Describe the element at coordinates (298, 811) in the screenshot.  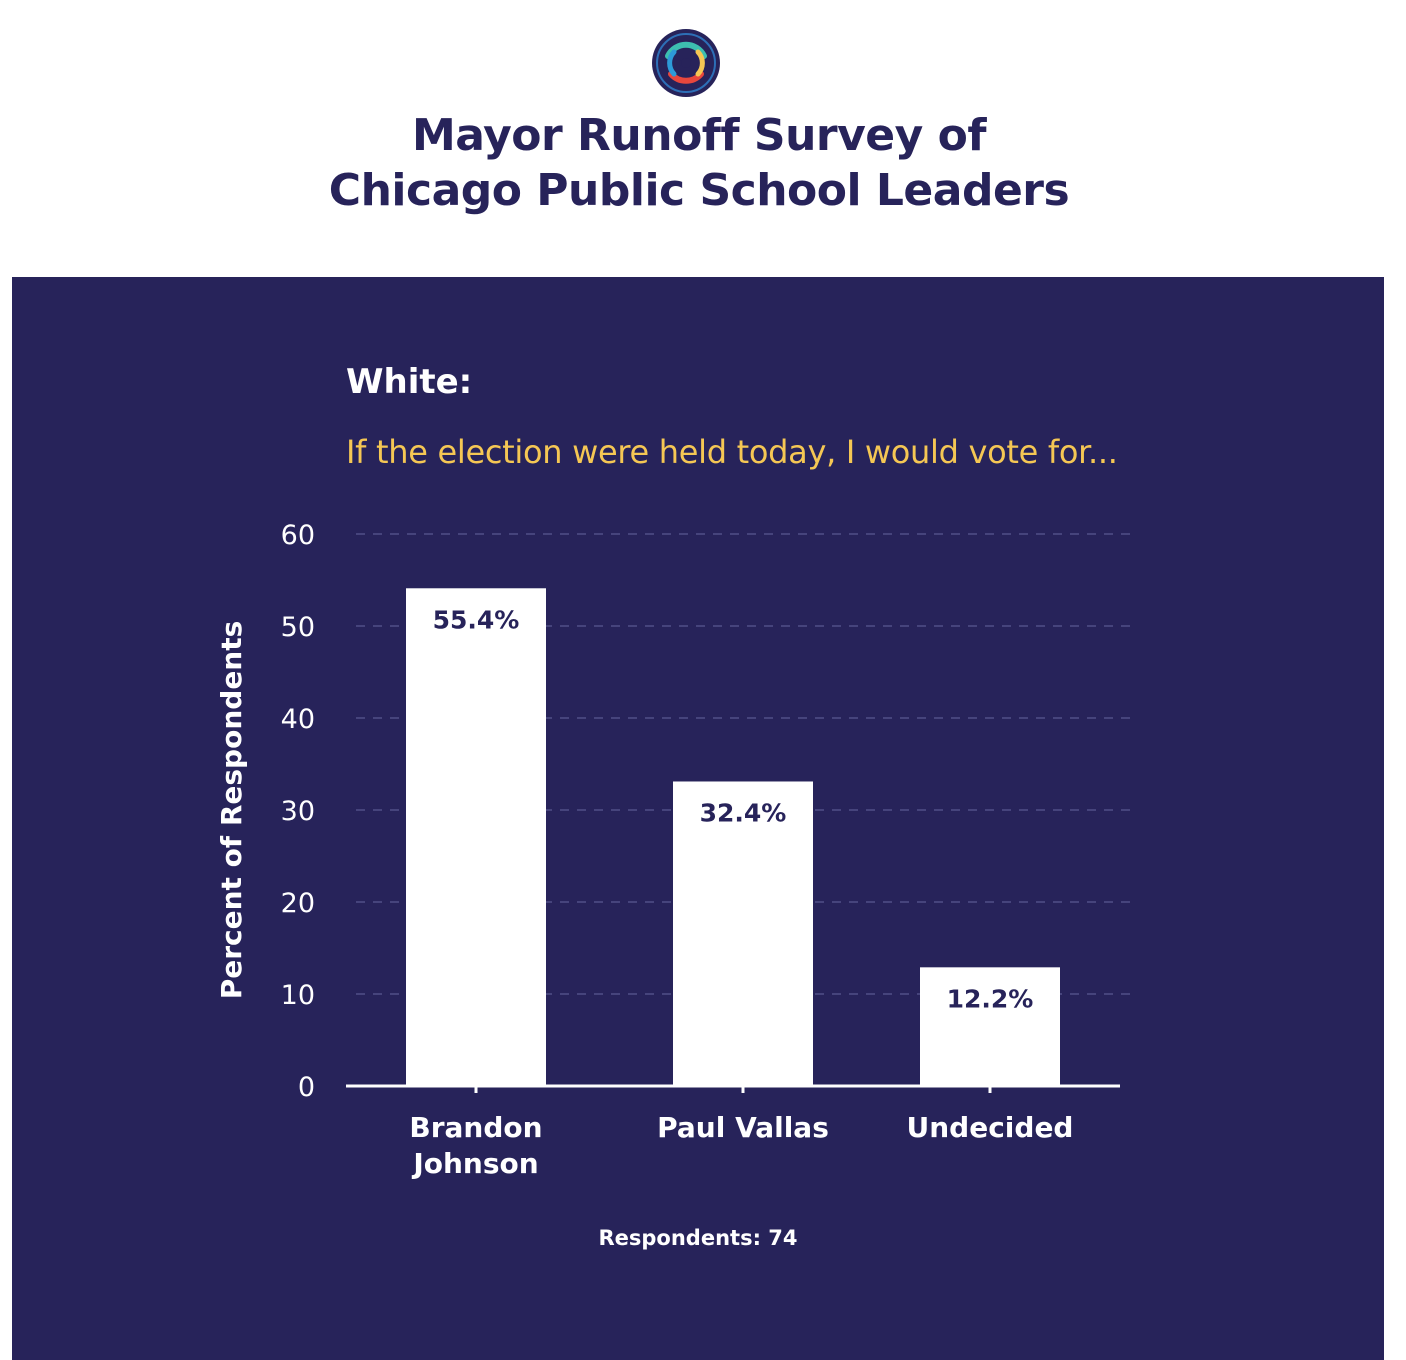
I see `y-tick-label: 30` at that location.